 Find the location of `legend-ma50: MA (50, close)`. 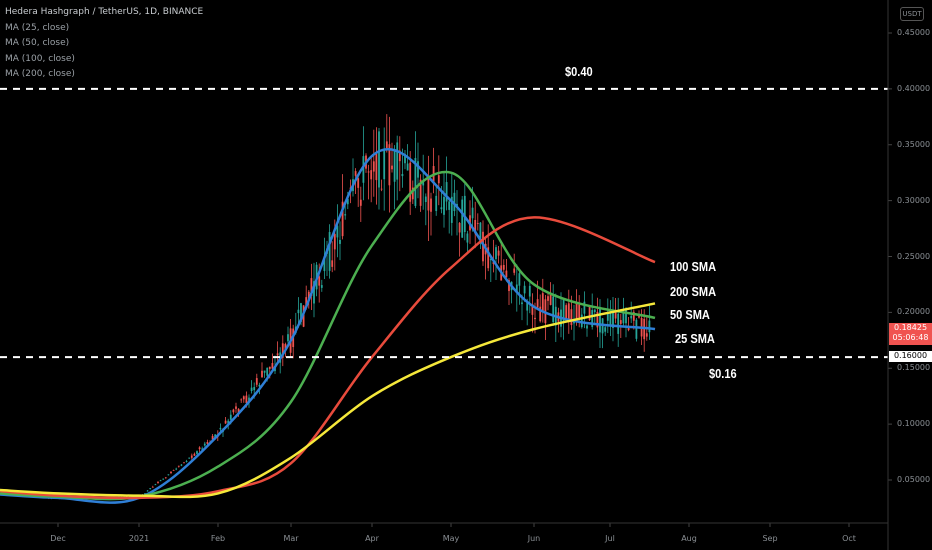

legend-ma50: MA (50, close) is located at coordinates (37, 43).